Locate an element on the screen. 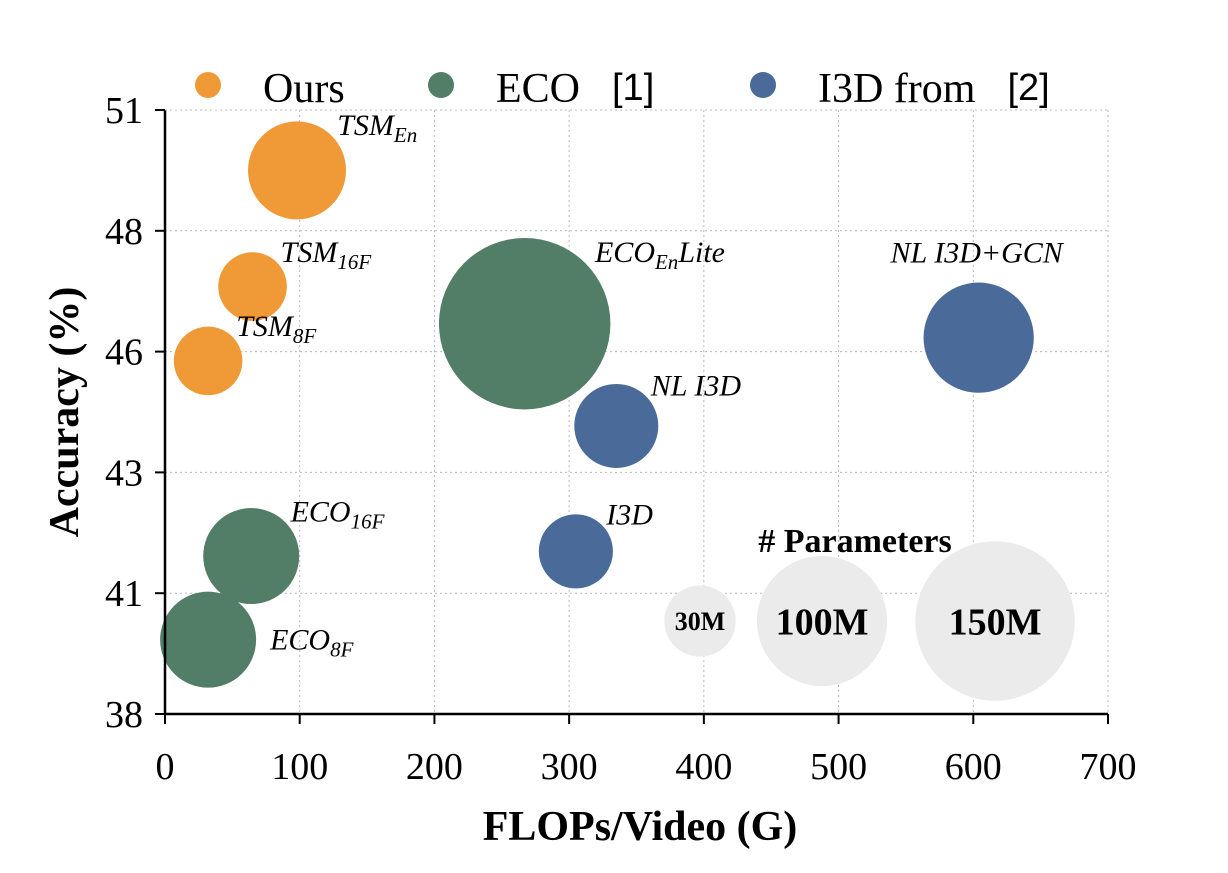 This screenshot has width=1228, height=873. data-point-label: TSM16F is located at coordinates (326, 255).